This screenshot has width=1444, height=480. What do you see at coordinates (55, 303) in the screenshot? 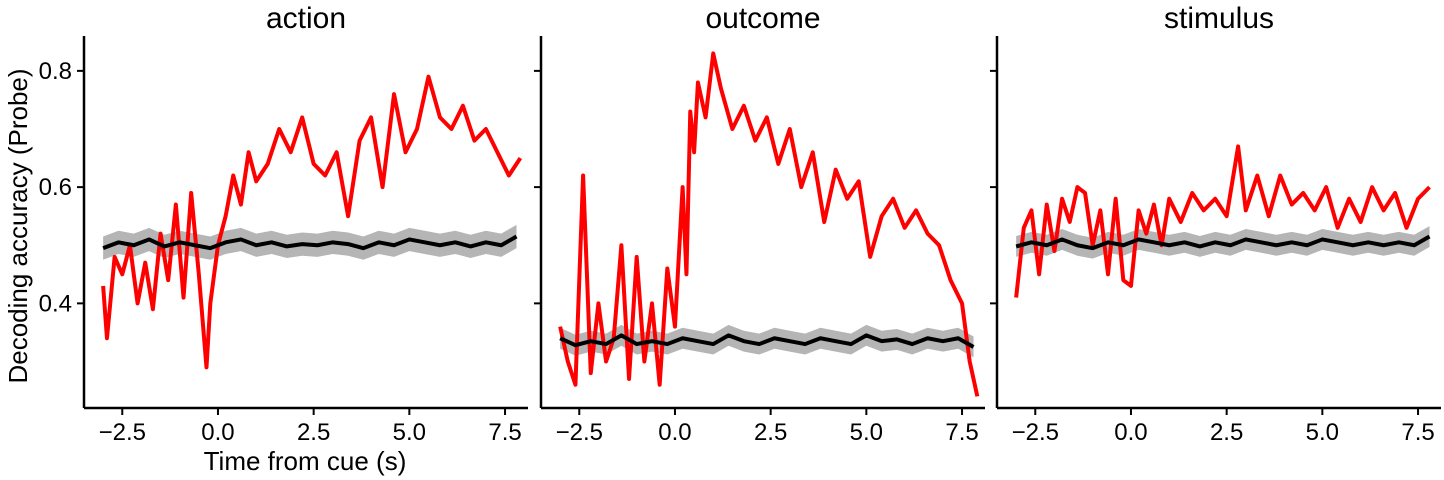
I see `y-tick-label: 0.4` at bounding box center [55, 303].